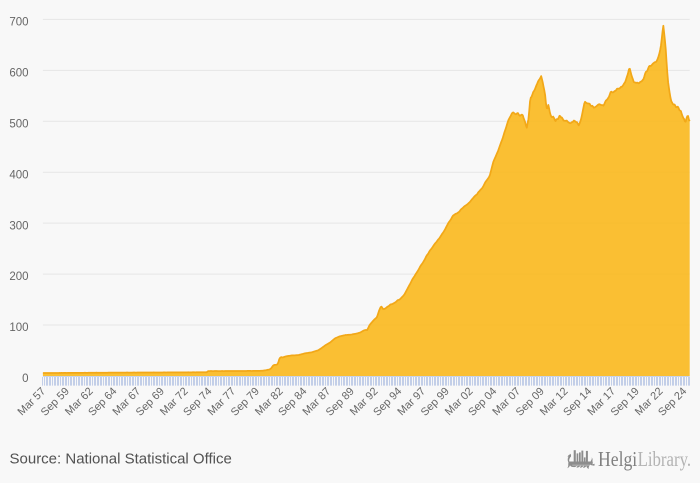 This screenshot has height=483, width=700. What do you see at coordinates (18, 175) in the screenshot?
I see `svg-text: 400` at bounding box center [18, 175].